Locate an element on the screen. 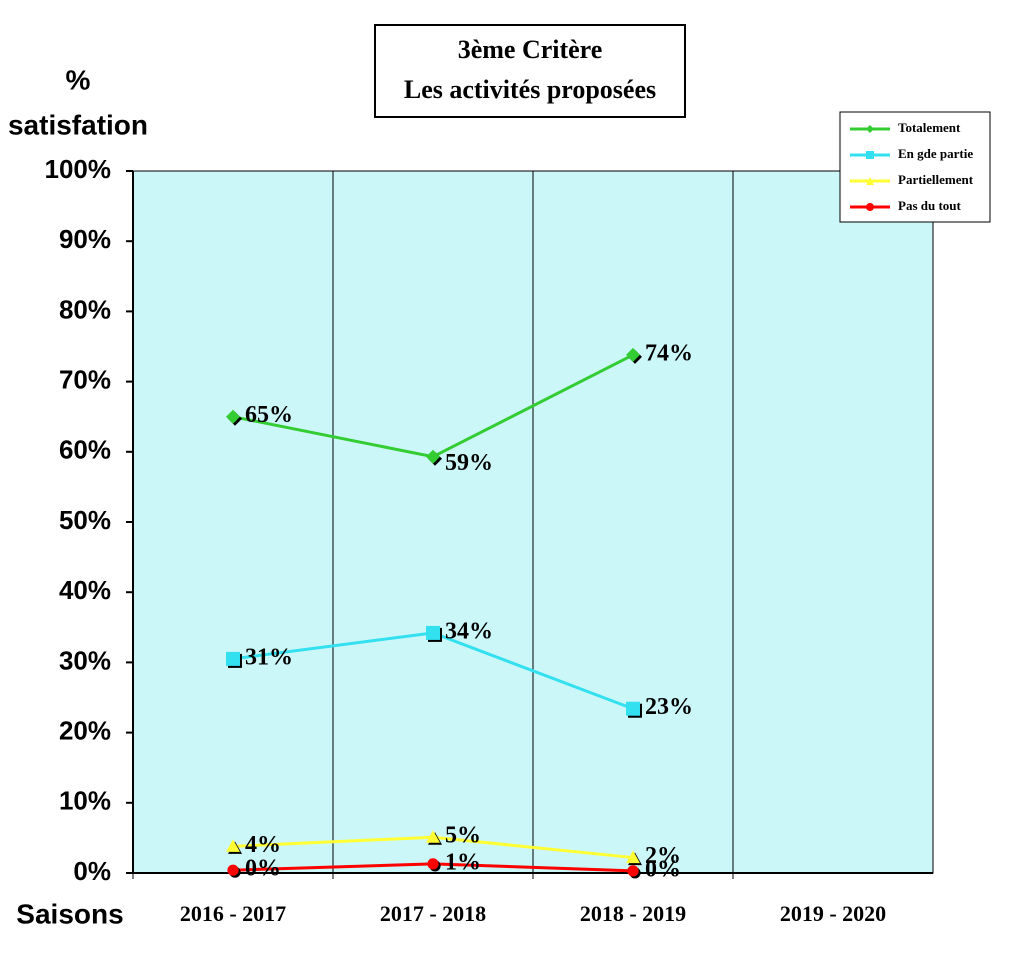 The width and height of the screenshot is (1030, 980). y-tick-label: 100% is located at coordinates (78, 169).